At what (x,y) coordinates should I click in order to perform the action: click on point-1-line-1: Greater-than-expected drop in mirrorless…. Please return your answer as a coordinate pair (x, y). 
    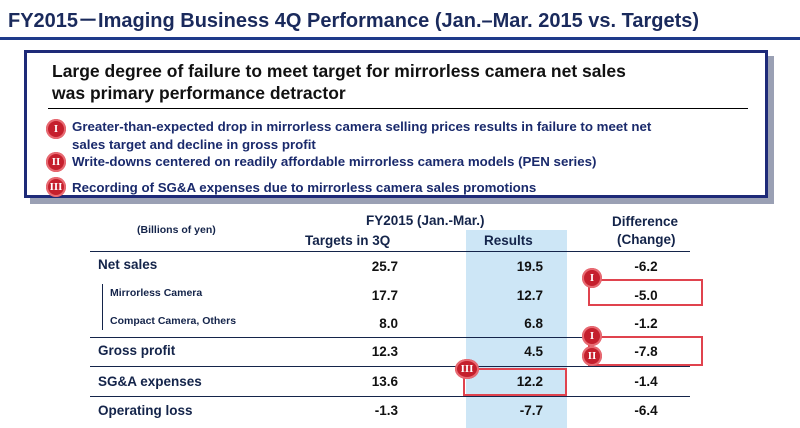
    Looking at the image, I should click on (362, 126).